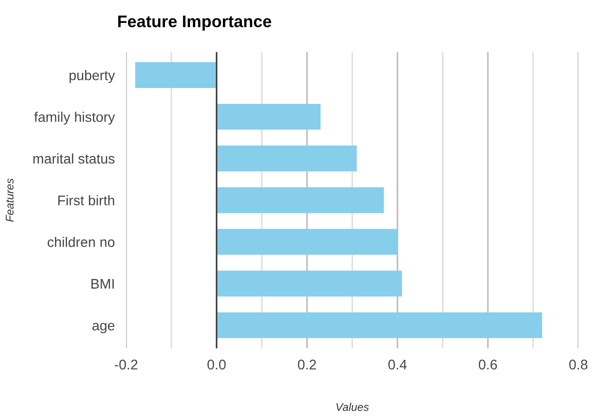  What do you see at coordinates (74, 158) in the screenshot?
I see `y-tick-label: marital status` at bounding box center [74, 158].